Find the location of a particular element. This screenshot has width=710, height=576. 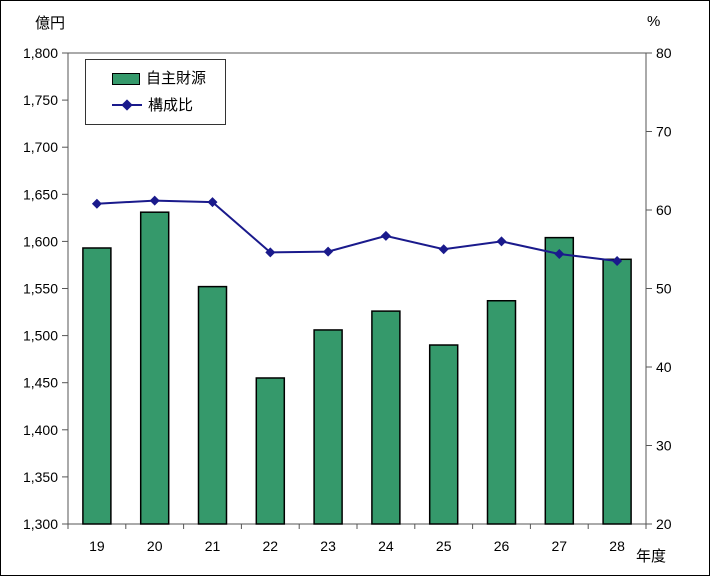

right-axis-tick-label: 80 is located at coordinates (664, 53).